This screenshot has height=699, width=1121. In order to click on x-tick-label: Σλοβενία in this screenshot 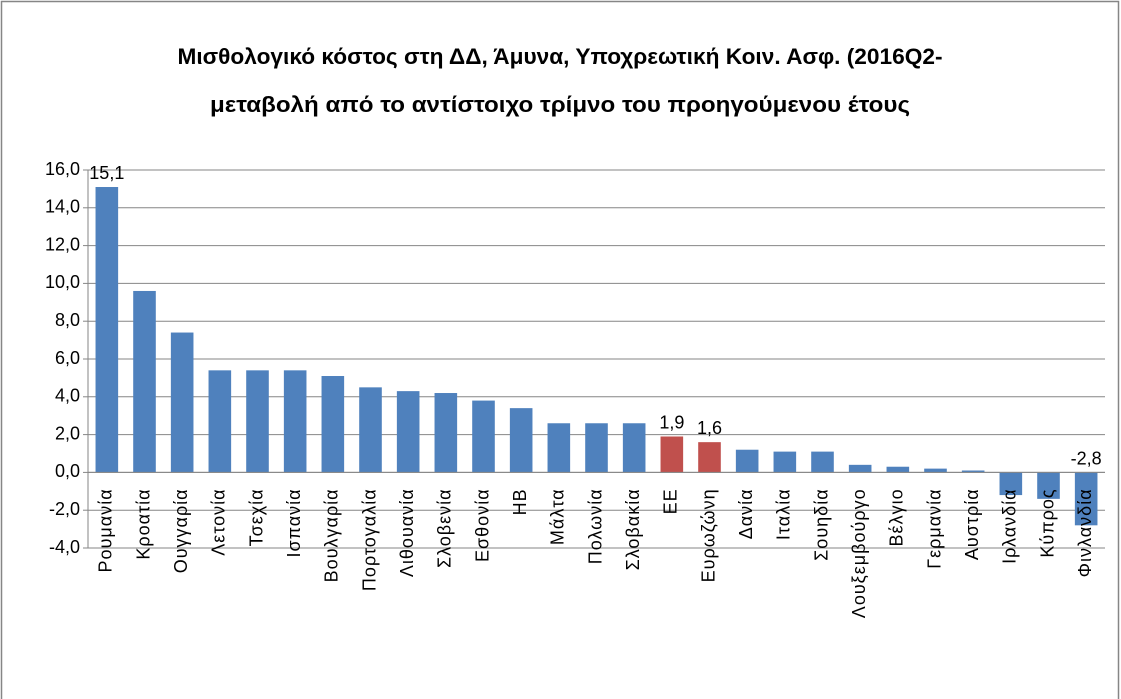, I will do `click(445, 528)`.